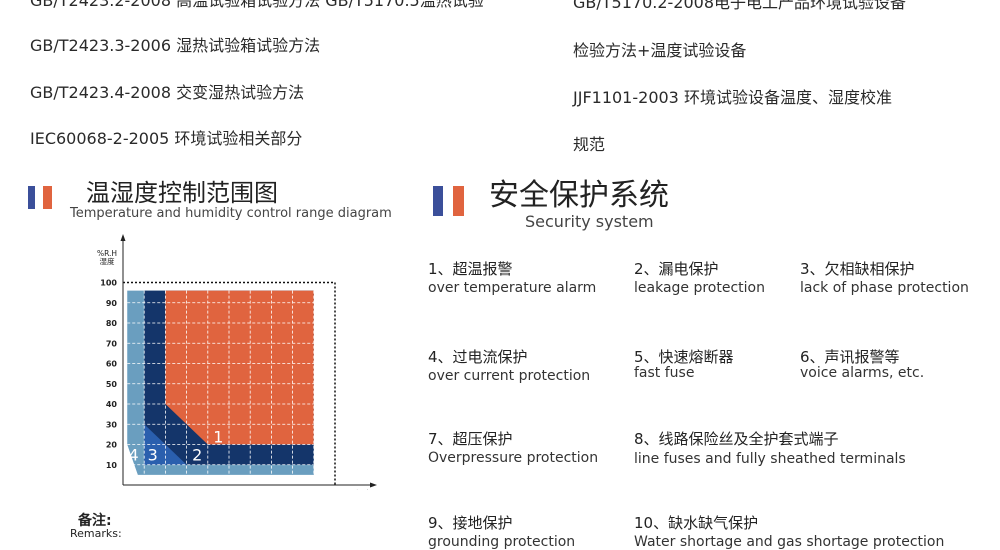 Image resolution: width=1000 pixels, height=550 pixels. What do you see at coordinates (134, 455) in the screenshot?
I see `zone-label: 4` at bounding box center [134, 455].